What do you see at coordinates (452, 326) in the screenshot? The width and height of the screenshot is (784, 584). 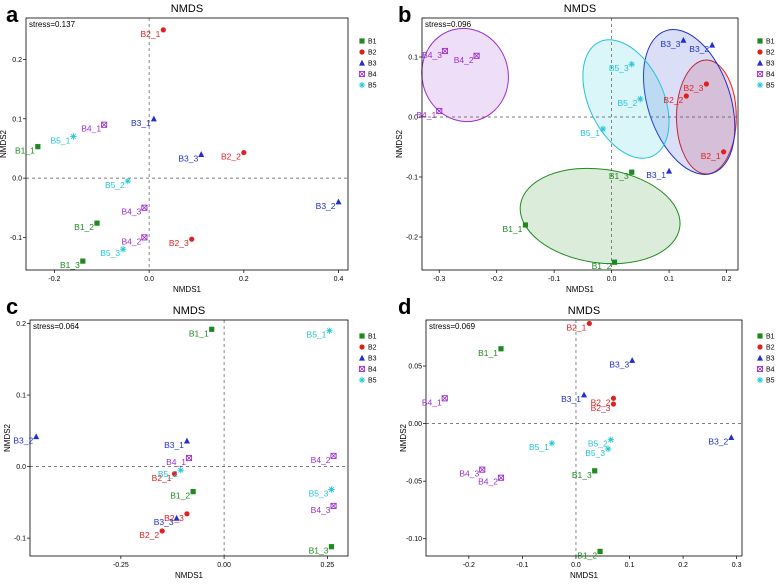 I see `stress-label: stress=0.069` at bounding box center [452, 326].